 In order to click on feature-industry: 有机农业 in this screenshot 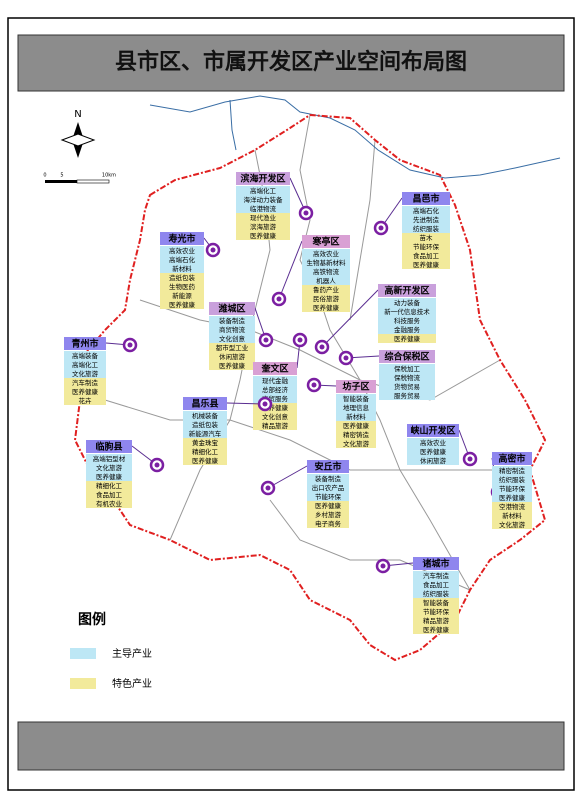, I will do `click(109, 503)`.